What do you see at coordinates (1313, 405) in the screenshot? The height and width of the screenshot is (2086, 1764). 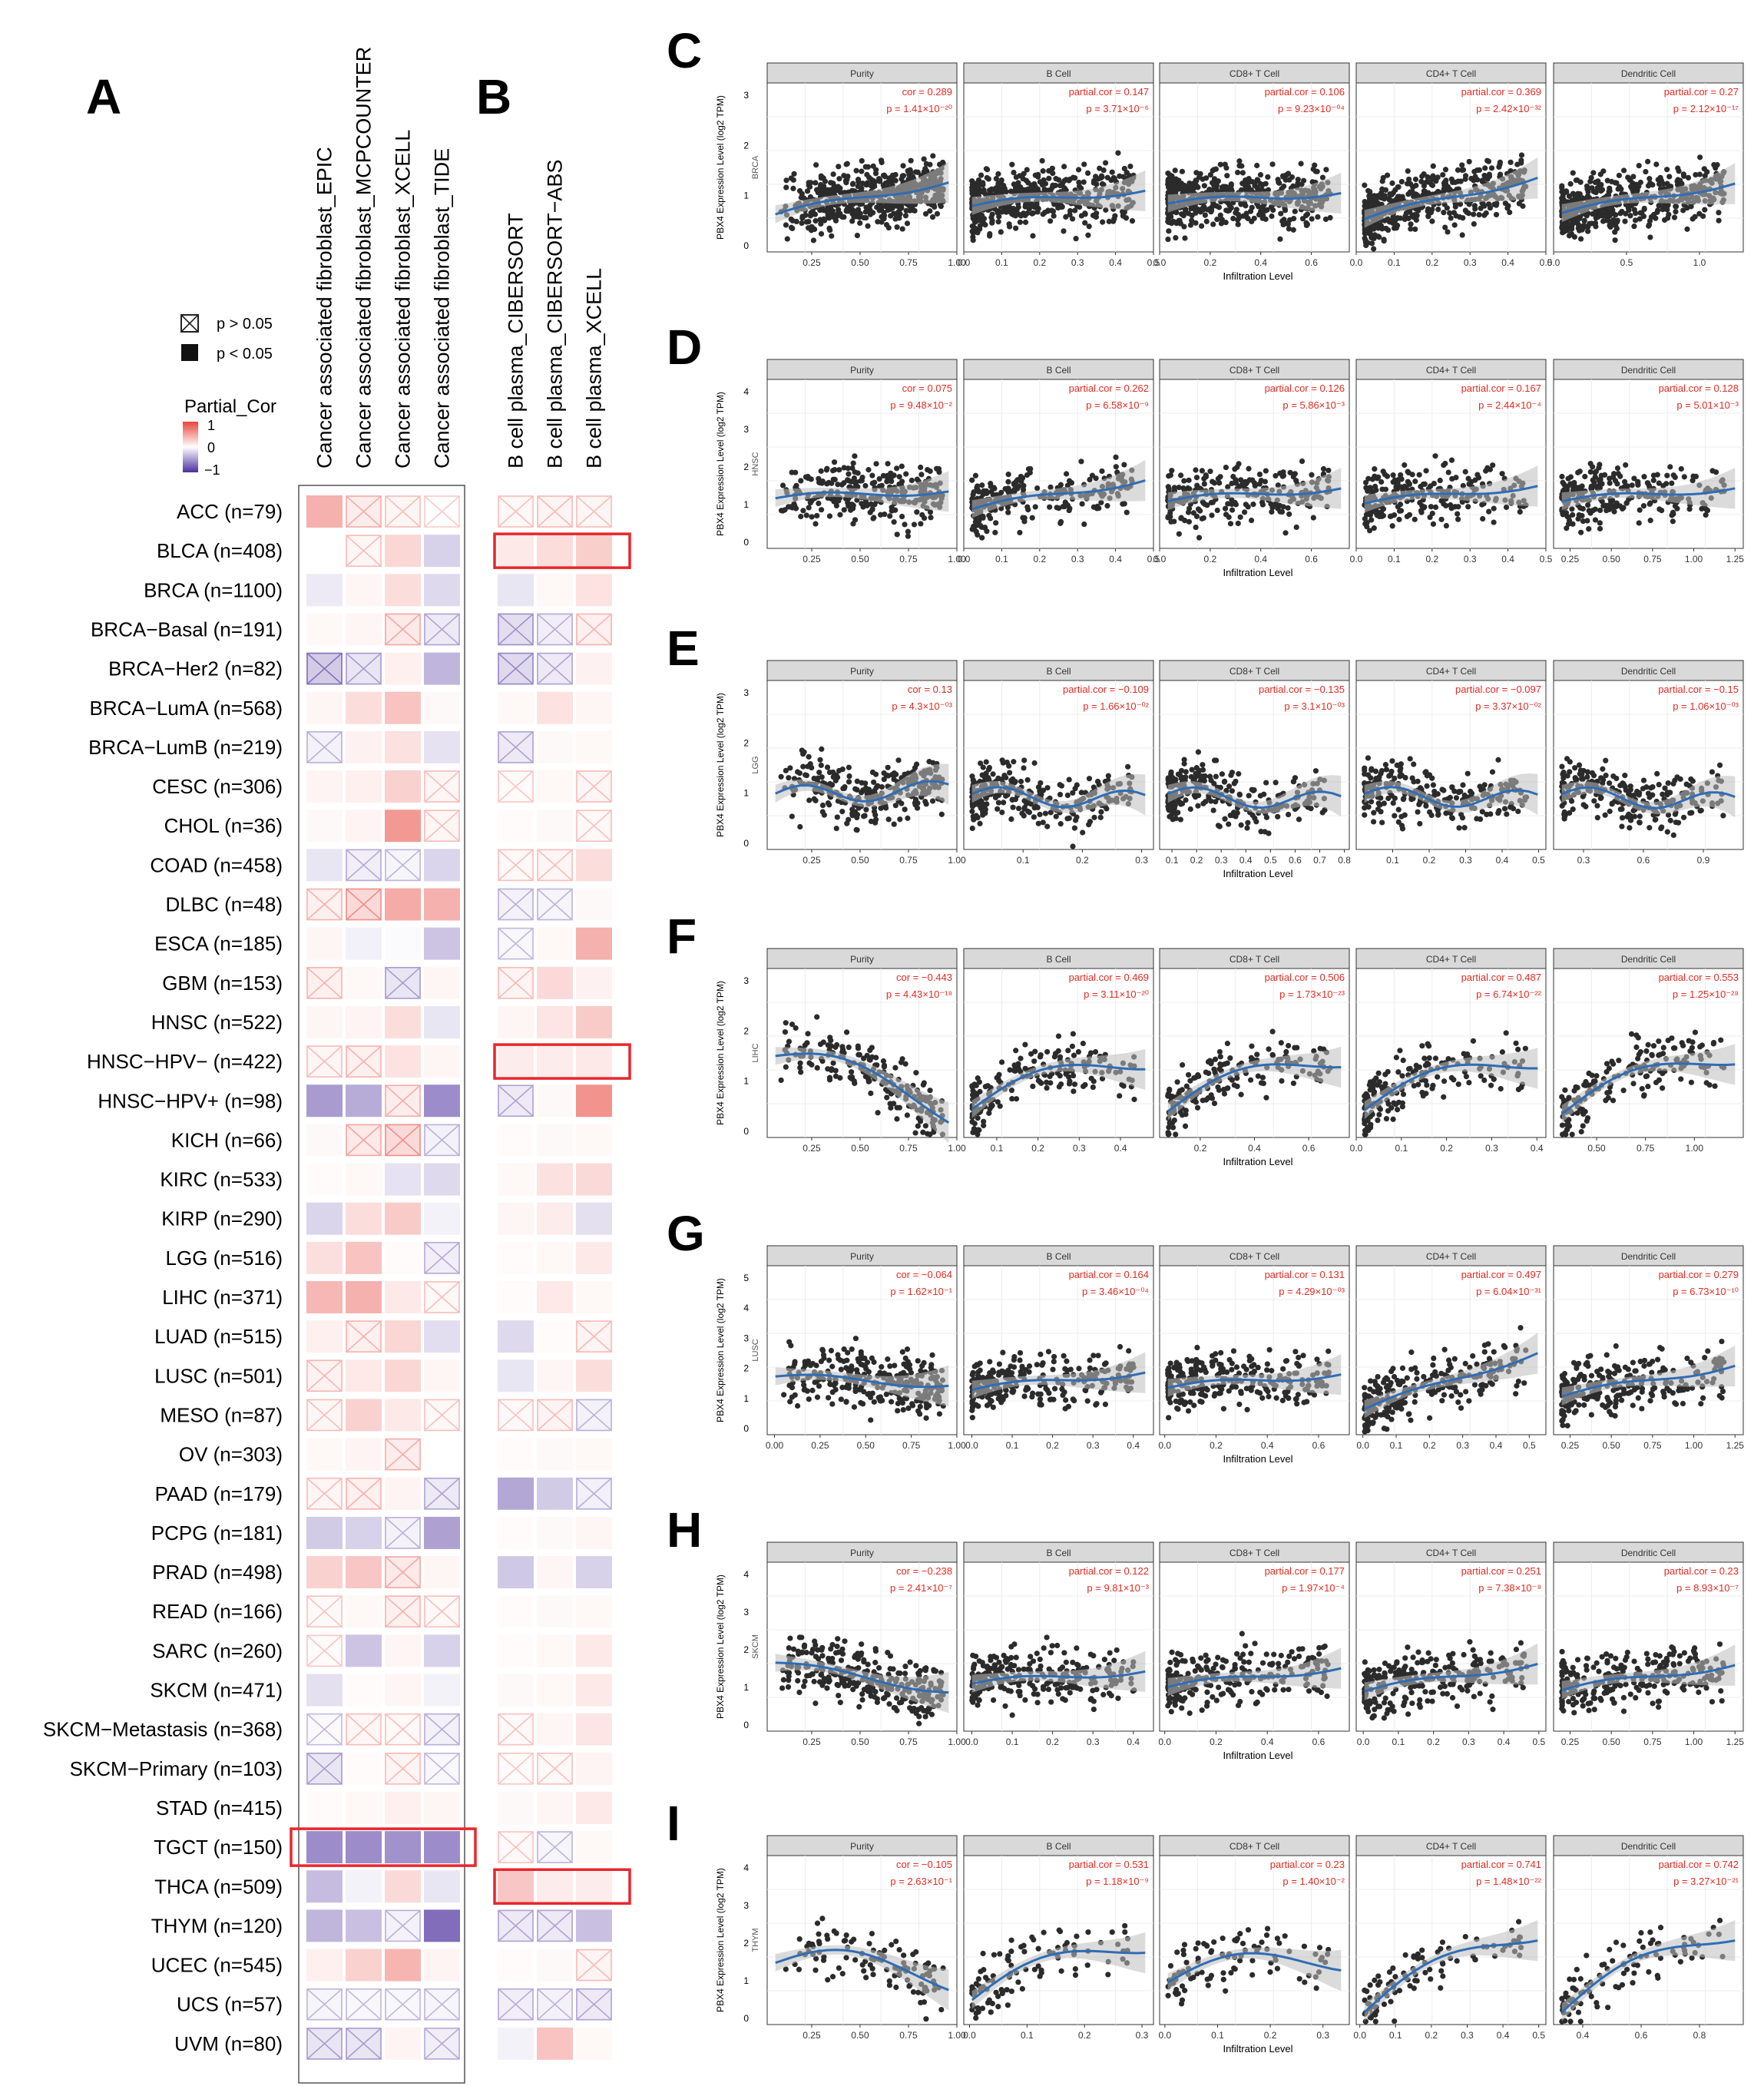 I see `p-value-label: p = 5.86×10⁻³` at bounding box center [1313, 405].